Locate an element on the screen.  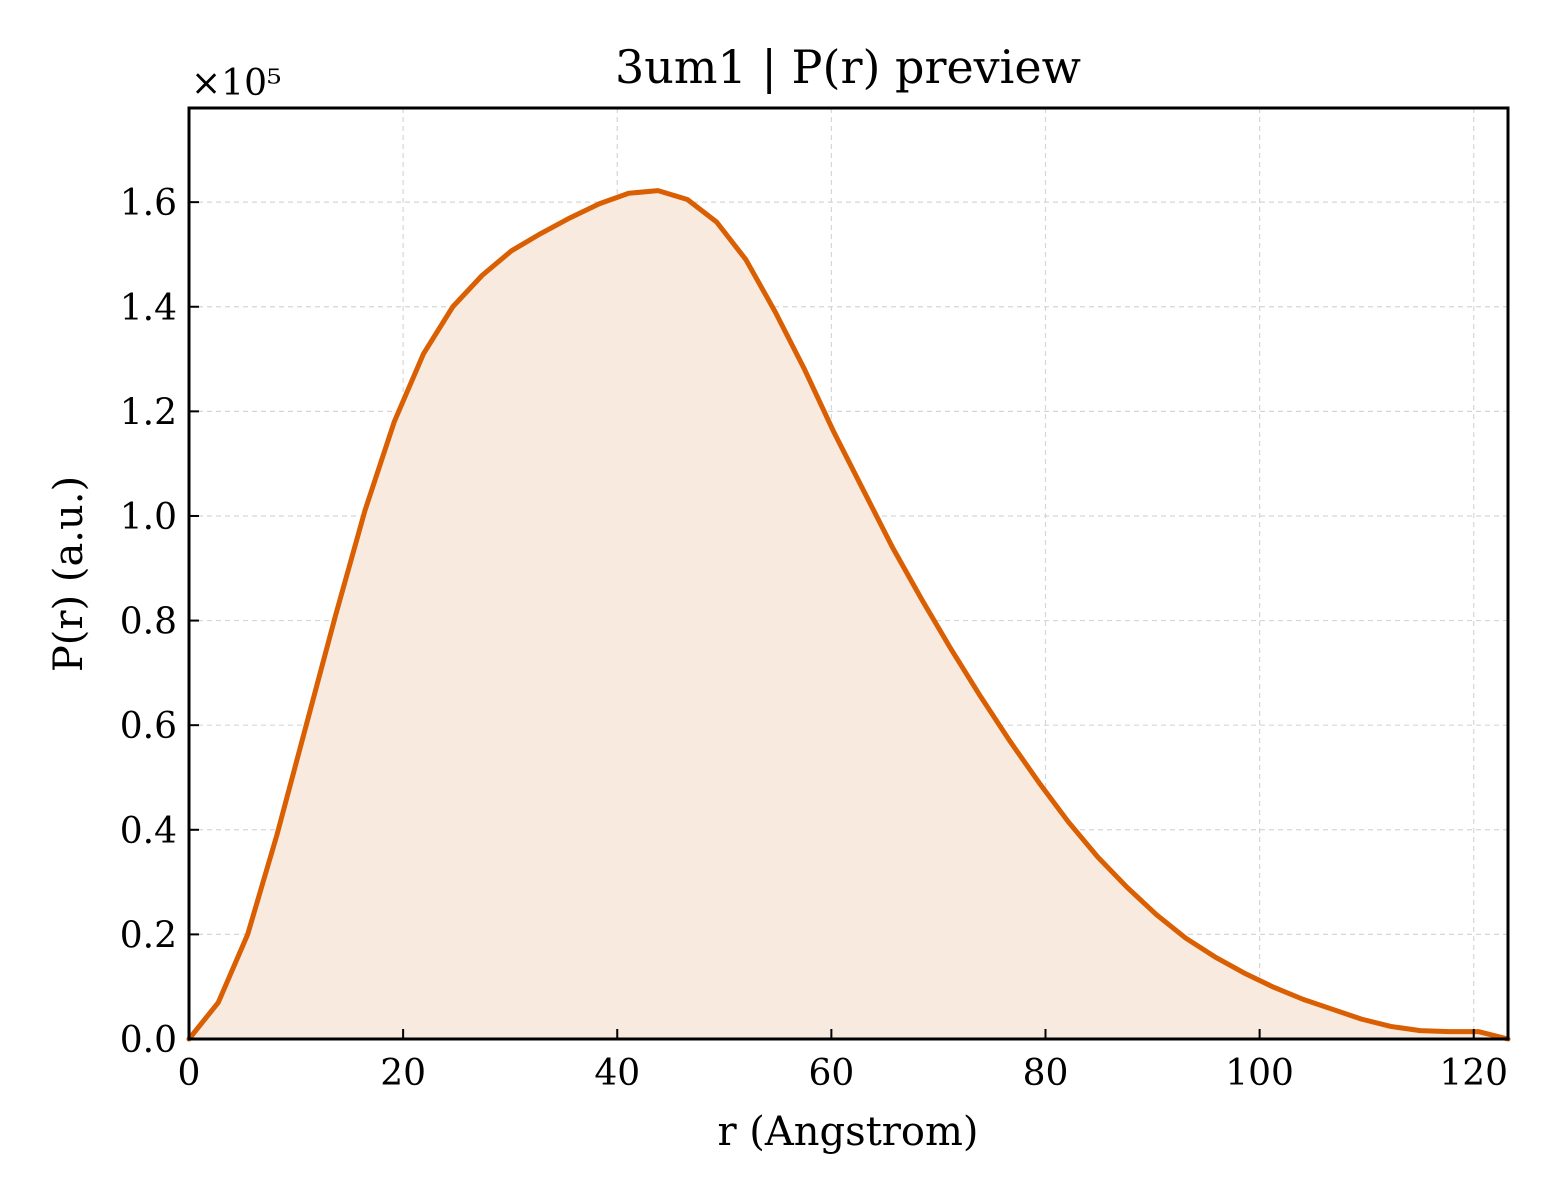
y-tick-label: 1.6 is located at coordinates (148, 203).